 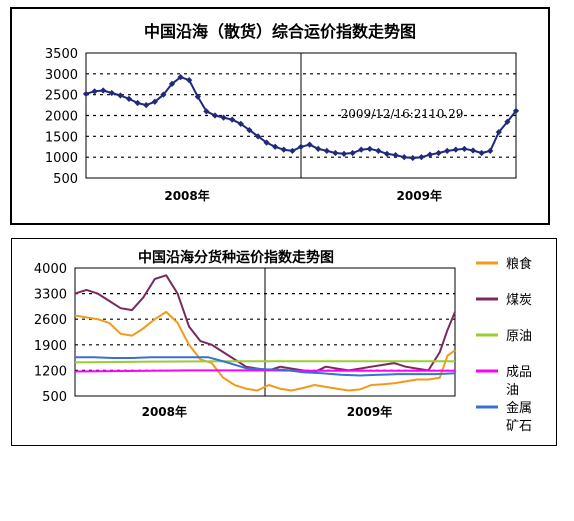 I want to click on legend-label: 粮食, so click(x=519, y=264).